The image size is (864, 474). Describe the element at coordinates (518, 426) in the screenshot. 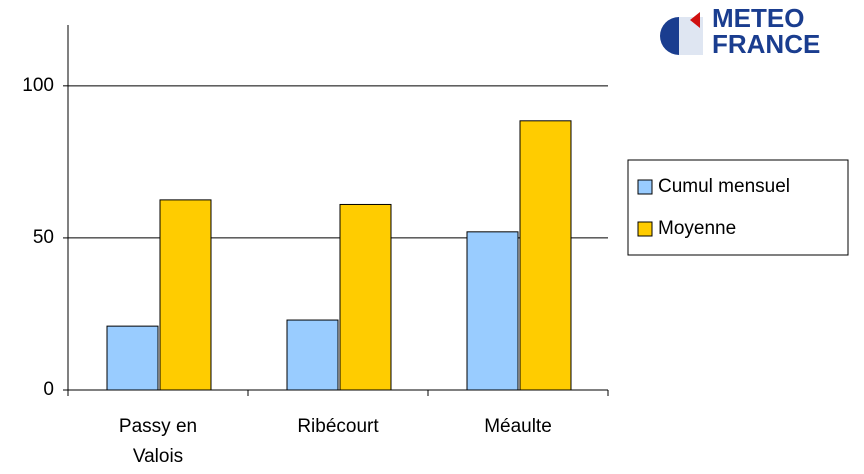

I see `x-tick-label: Méaulte` at that location.